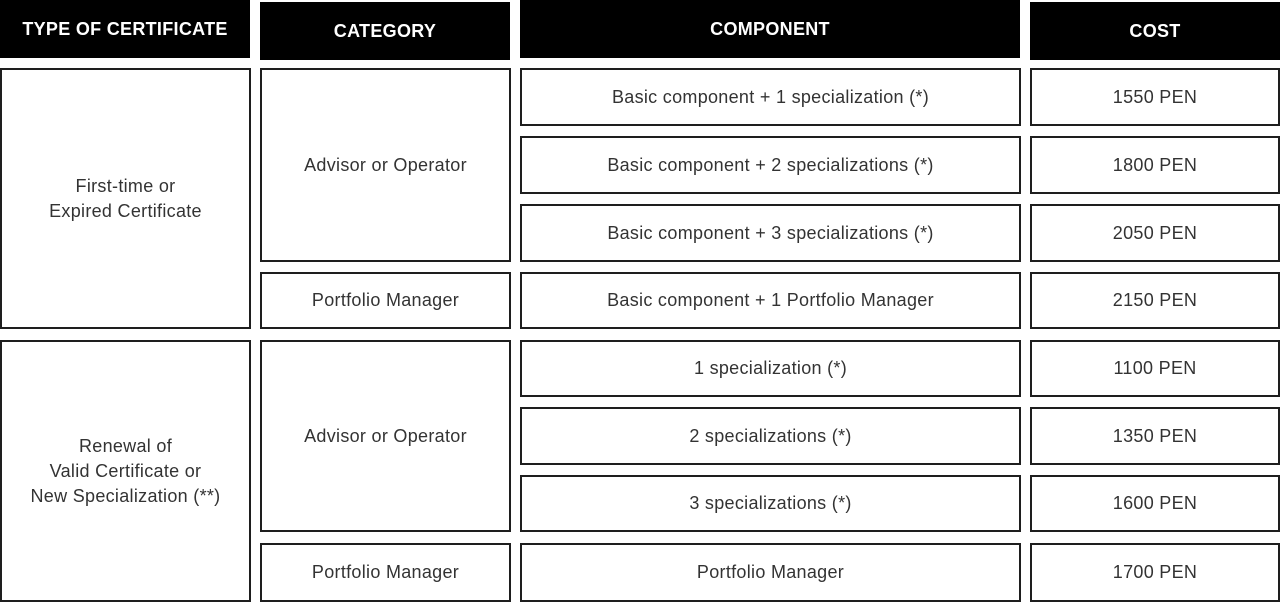  I want to click on cost-cell: 2050 PEN, so click(1155, 233).